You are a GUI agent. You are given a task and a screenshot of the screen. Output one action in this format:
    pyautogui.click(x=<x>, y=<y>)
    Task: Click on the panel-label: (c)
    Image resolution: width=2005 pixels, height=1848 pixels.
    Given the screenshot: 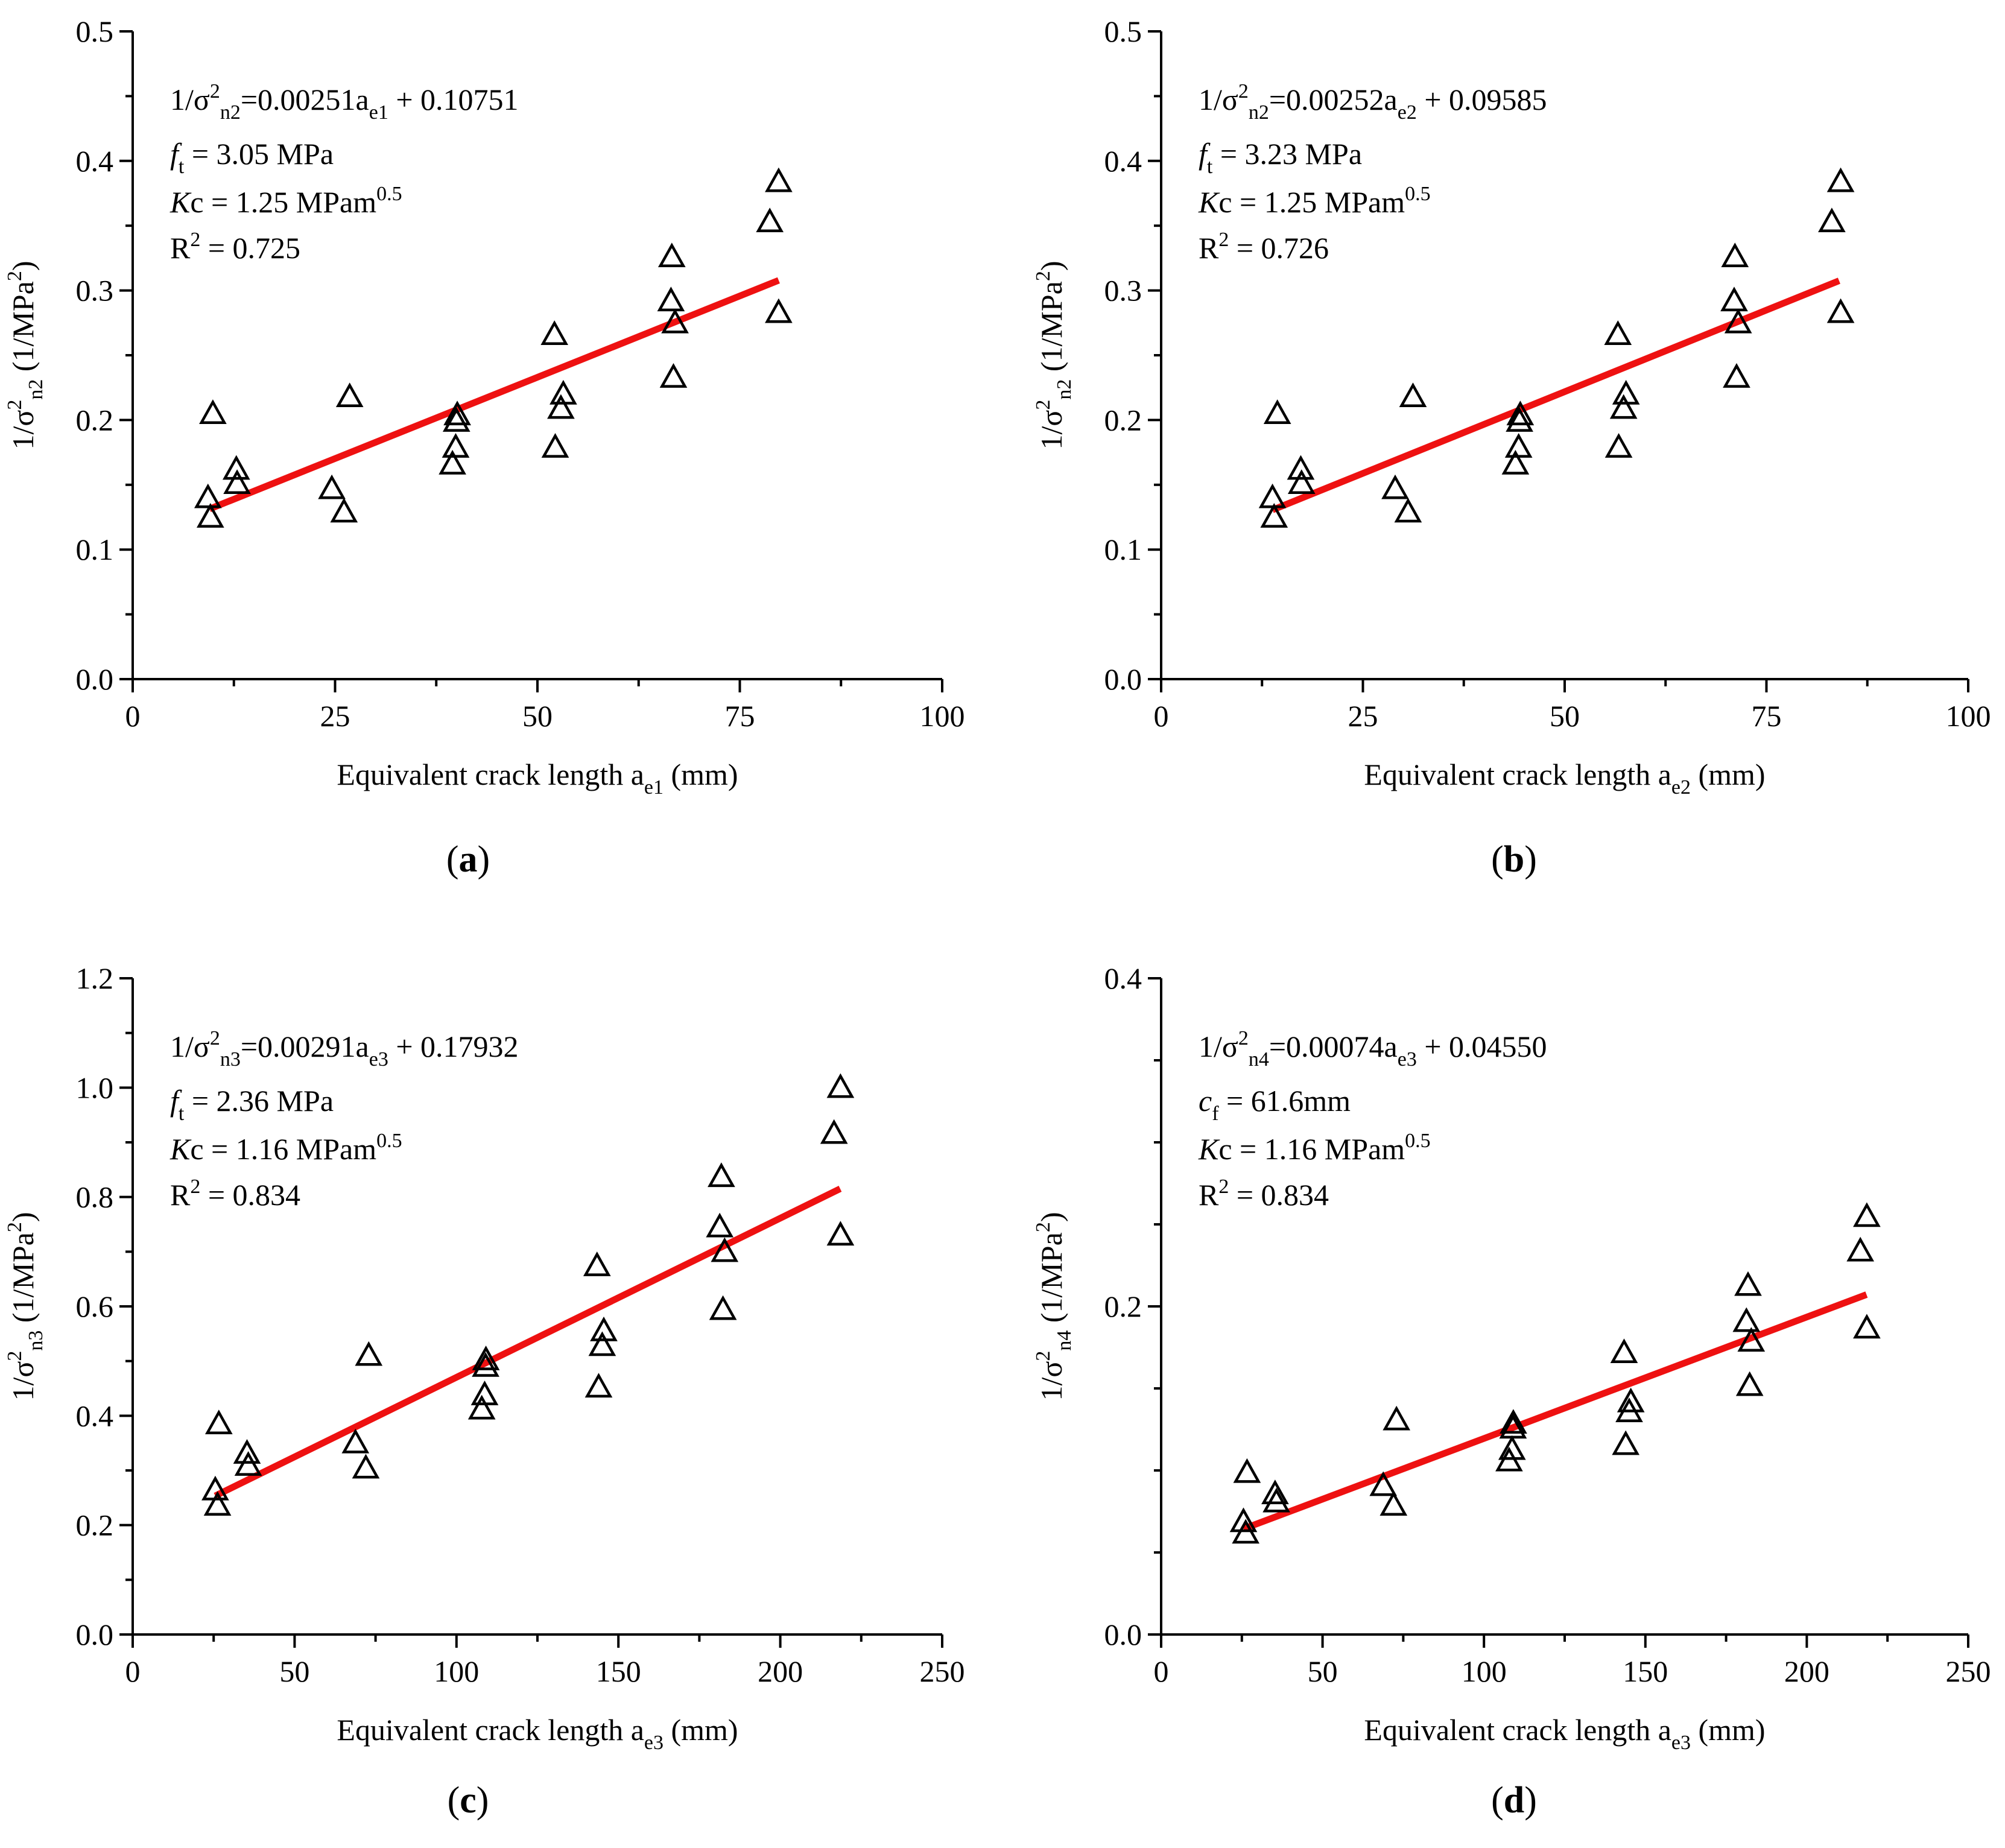 What is the action you would take?
    pyautogui.click(x=468, y=1800)
    